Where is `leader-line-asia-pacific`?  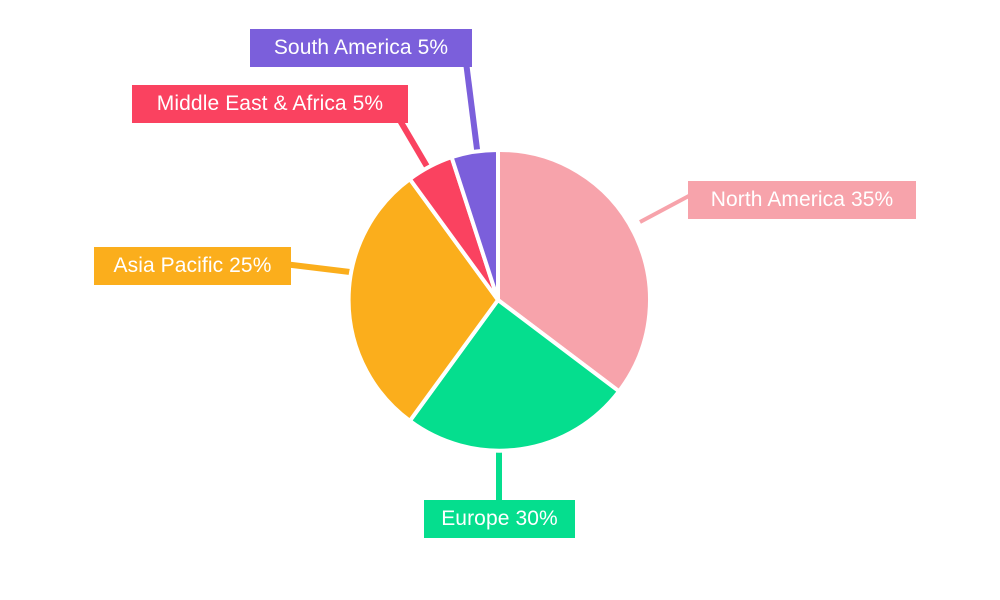 leader-line-asia-pacific is located at coordinates (317, 268).